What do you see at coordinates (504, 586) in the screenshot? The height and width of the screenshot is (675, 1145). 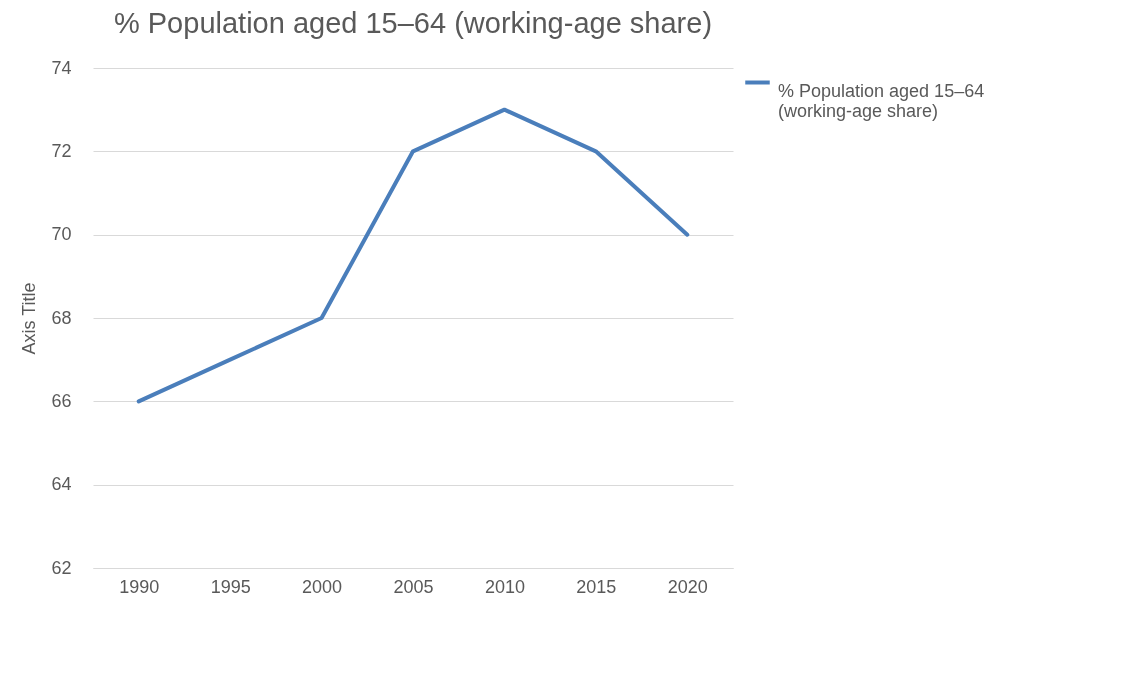 I see `x-tick-label: 2010` at bounding box center [504, 586].